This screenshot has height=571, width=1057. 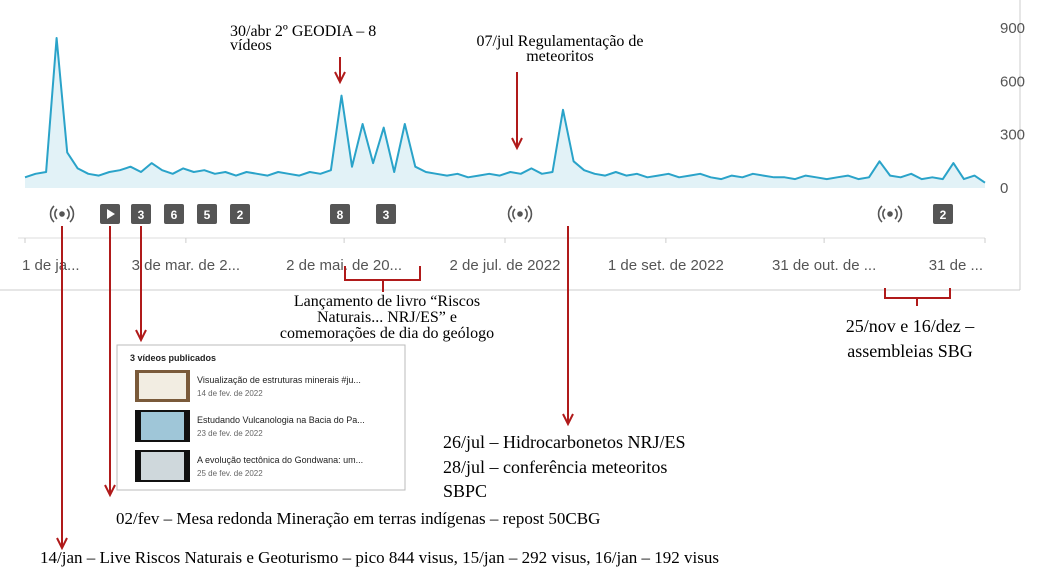 I want to click on event-row, so click(x=476, y=214).